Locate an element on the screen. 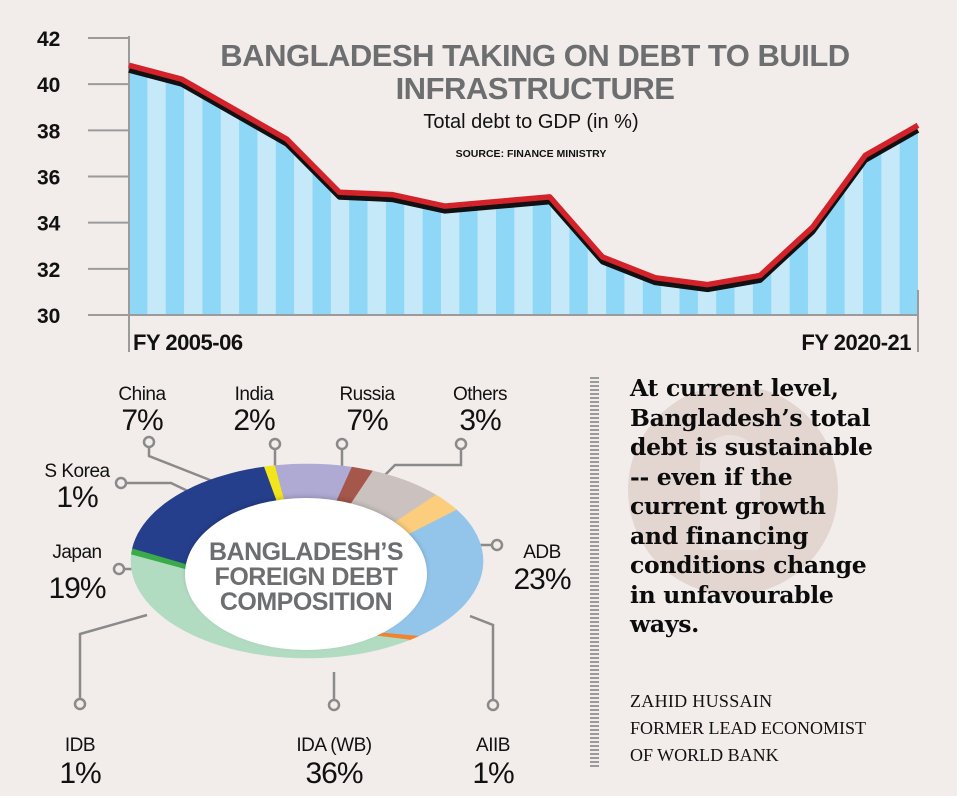 The width and height of the screenshot is (957, 796). donut-label-aiib: AIIB is located at coordinates (493, 745).